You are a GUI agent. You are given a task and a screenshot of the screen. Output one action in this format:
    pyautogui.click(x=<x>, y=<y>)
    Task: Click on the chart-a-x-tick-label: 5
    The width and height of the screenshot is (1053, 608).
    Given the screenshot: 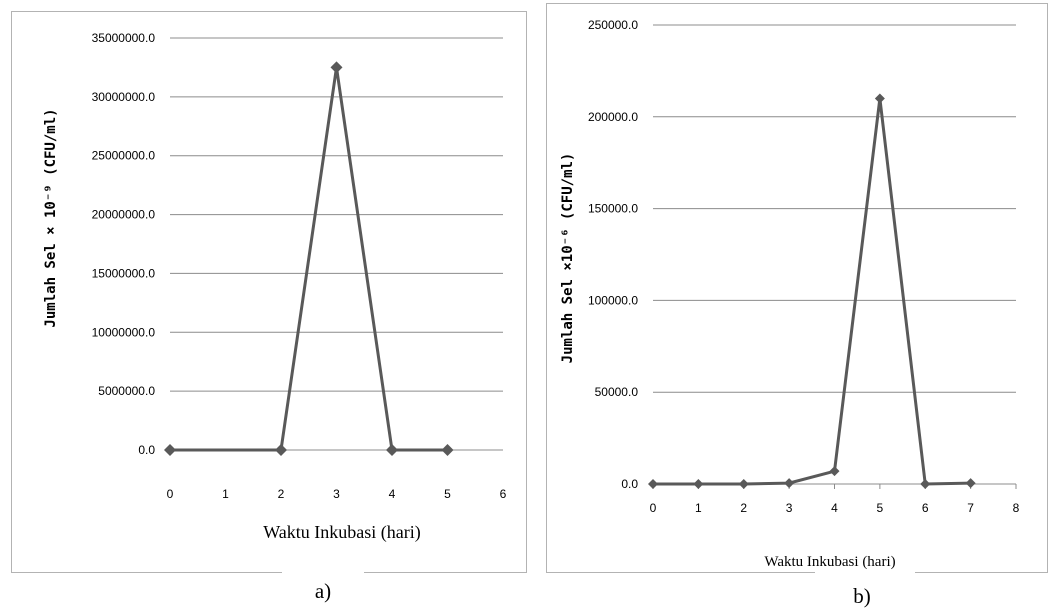 What is the action you would take?
    pyautogui.click(x=447, y=494)
    